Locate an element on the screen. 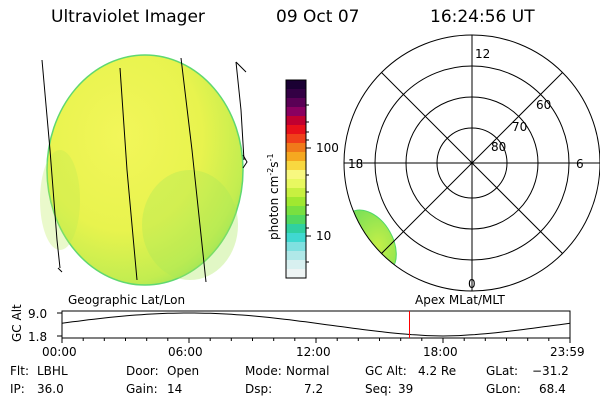  colorbar-unit-label: photon cm-2s-1 is located at coordinates (273, 160).